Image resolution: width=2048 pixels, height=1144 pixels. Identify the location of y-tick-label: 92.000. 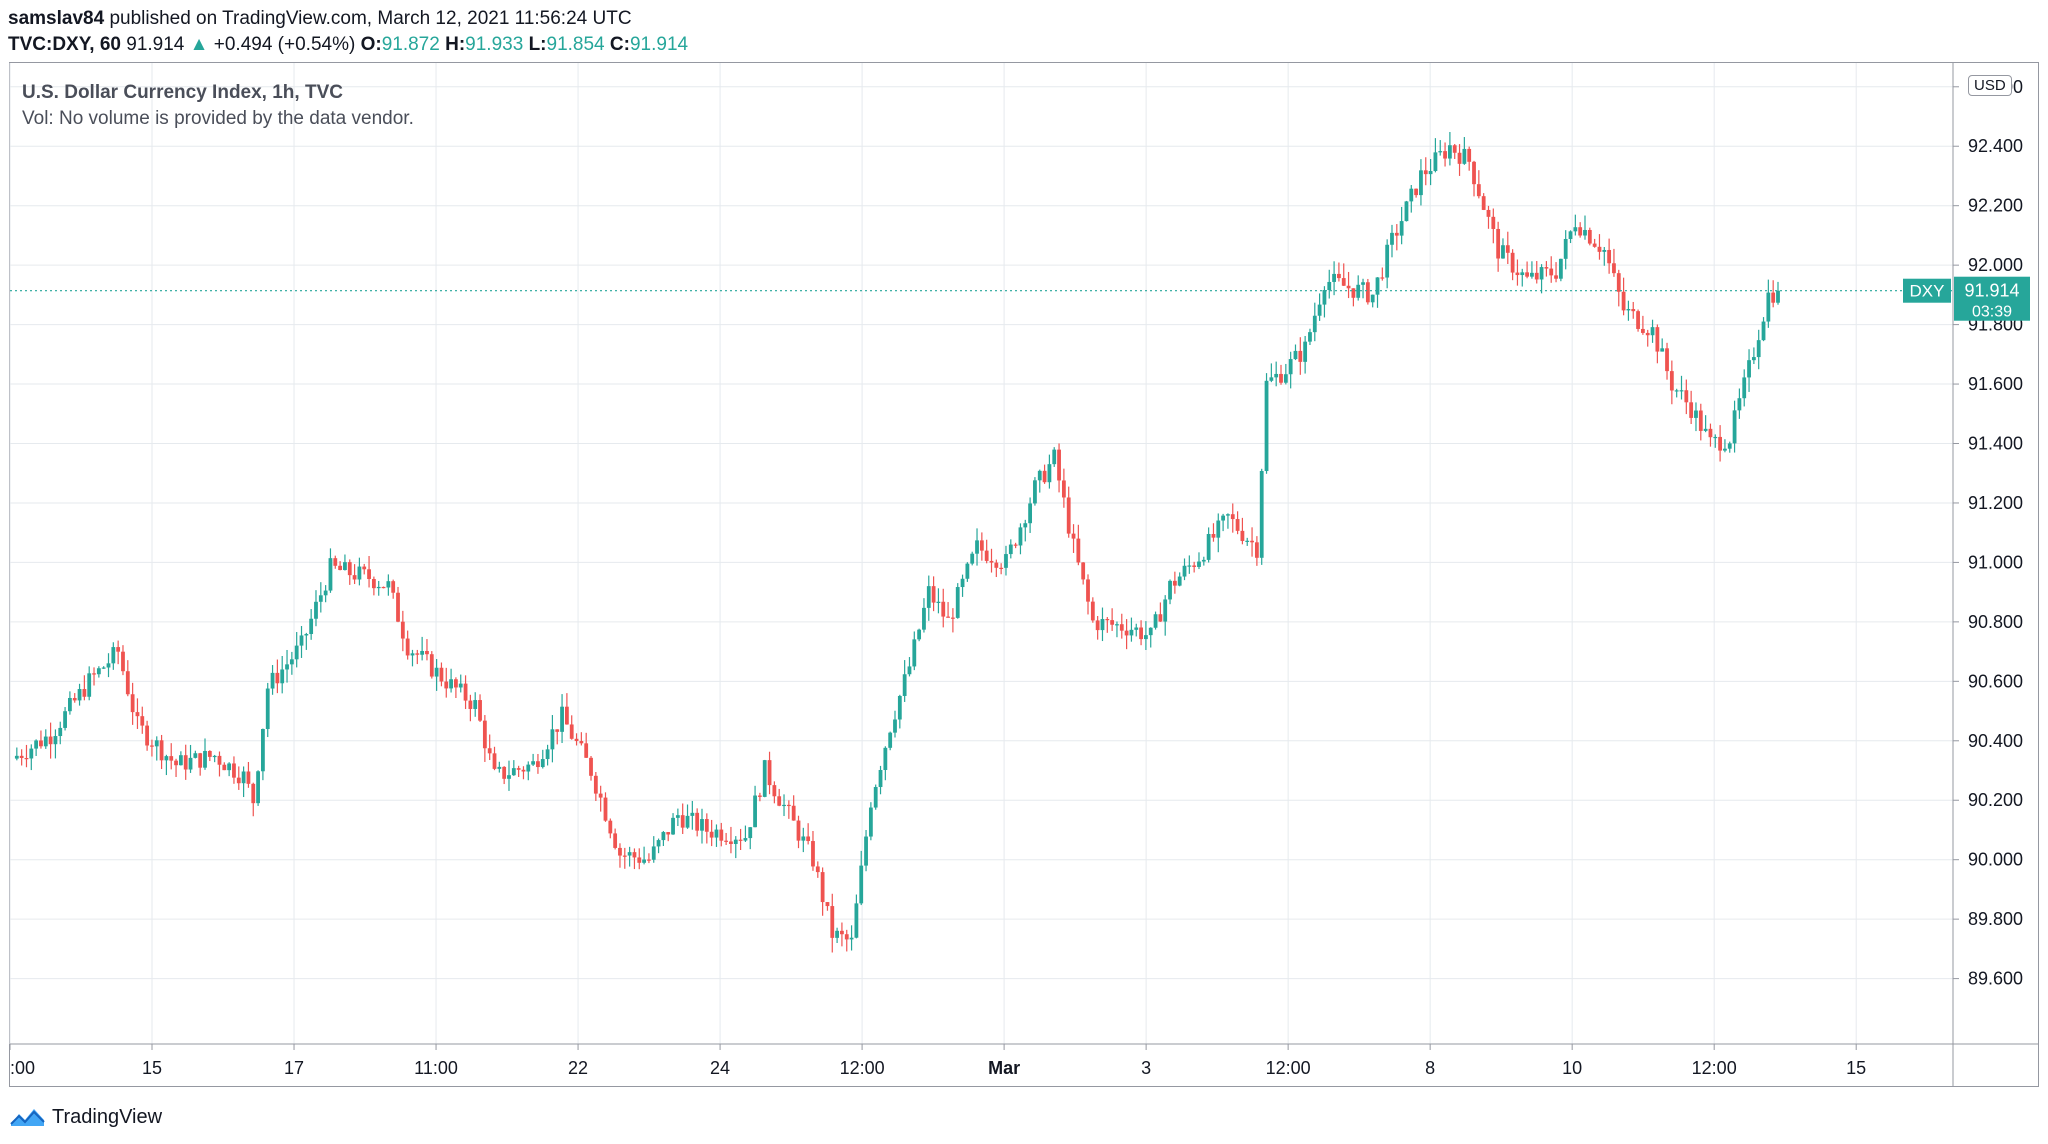
(1995, 265).